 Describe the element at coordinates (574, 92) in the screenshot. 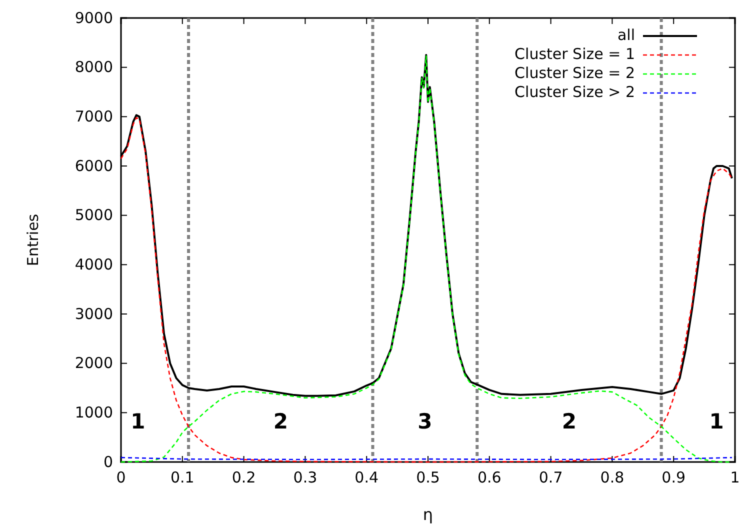

I see `legend-label: Cluster Size > 2` at that location.